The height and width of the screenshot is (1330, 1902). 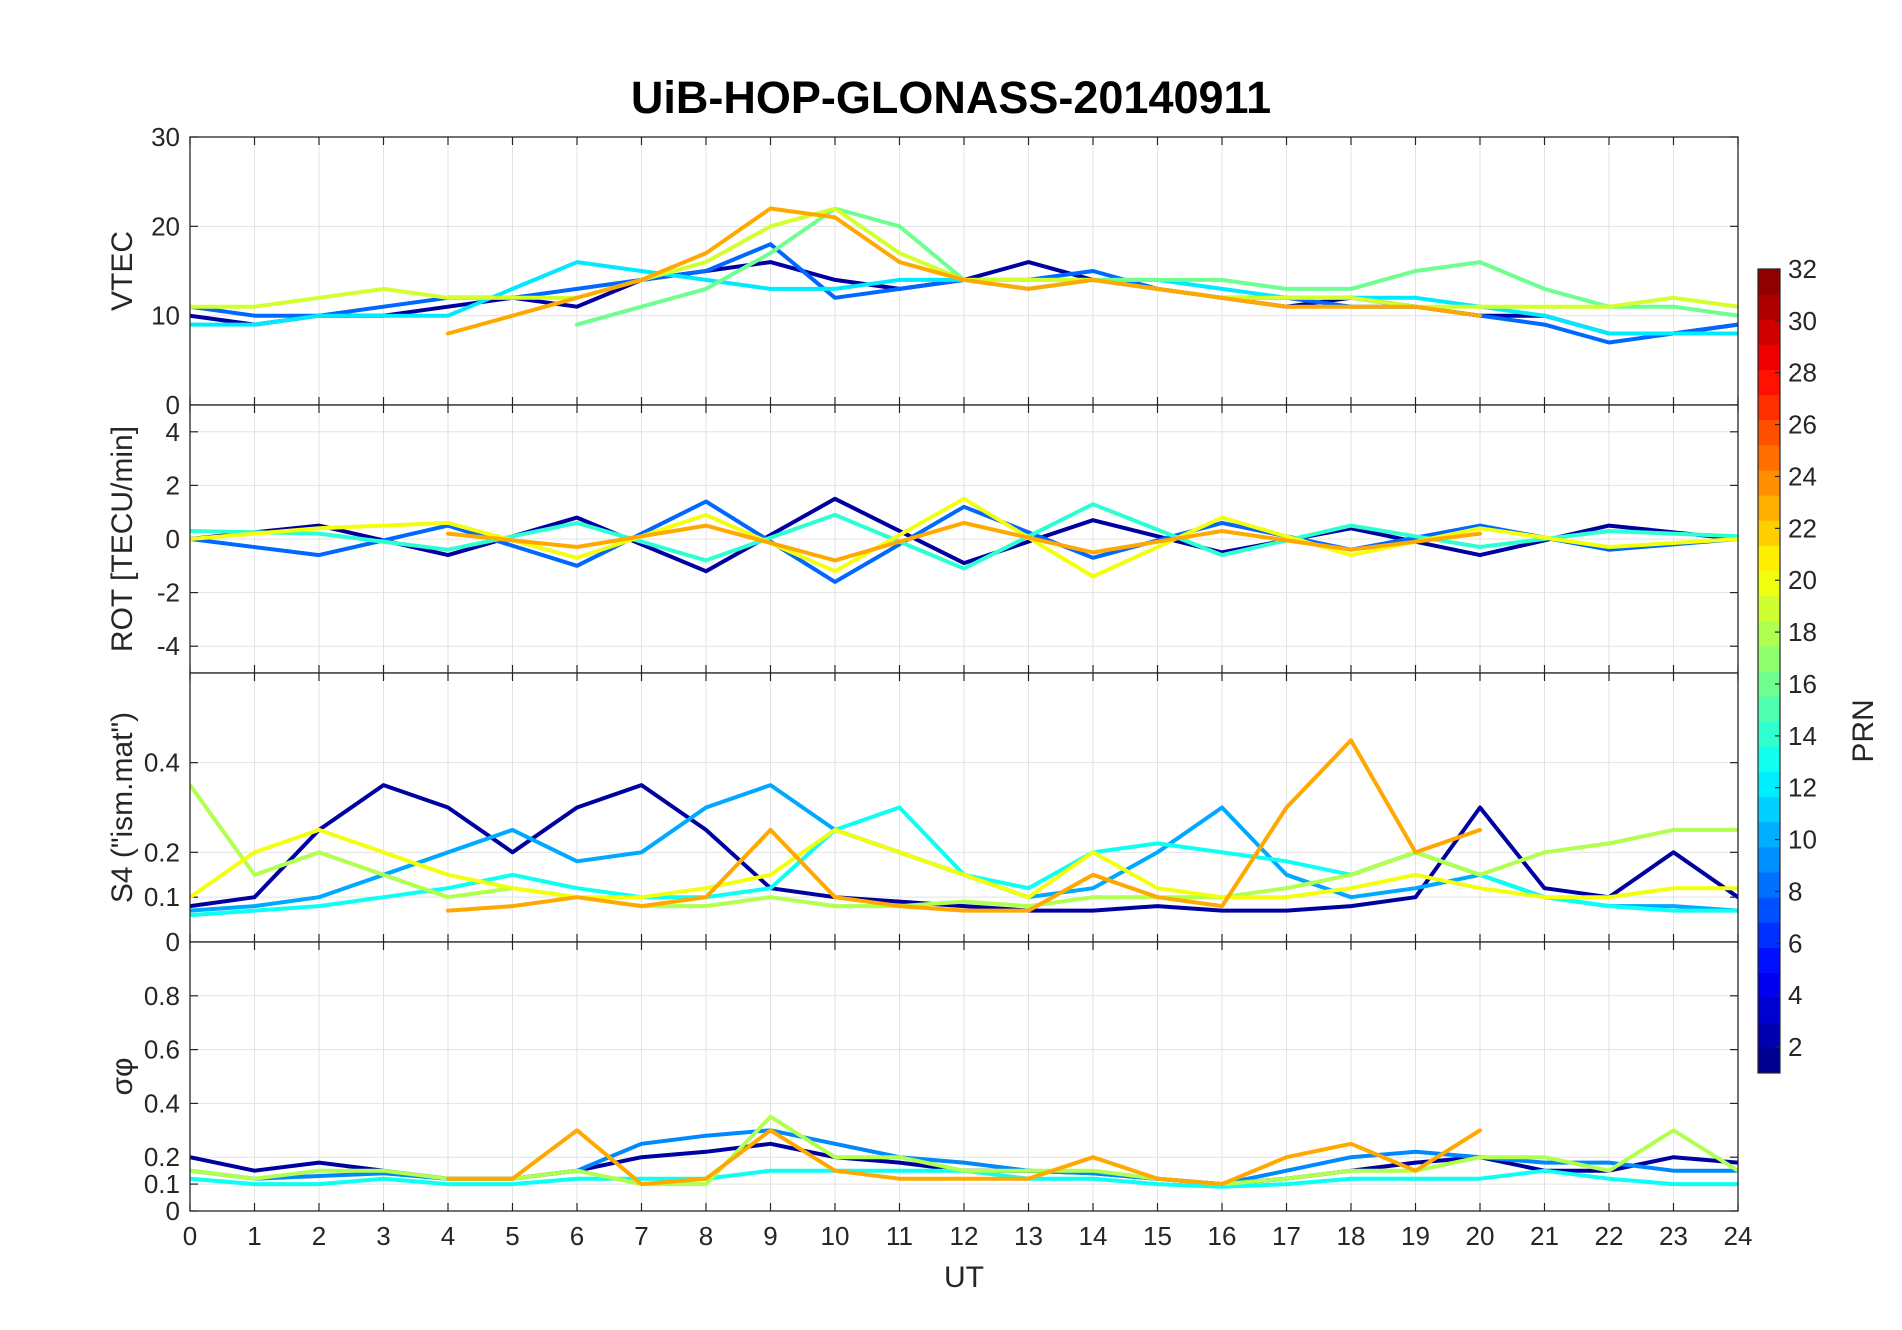 What do you see at coordinates (706, 1236) in the screenshot?
I see `x-tick-label: 8` at bounding box center [706, 1236].